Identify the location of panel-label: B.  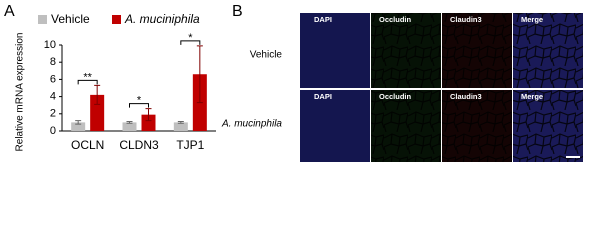
(237, 11).